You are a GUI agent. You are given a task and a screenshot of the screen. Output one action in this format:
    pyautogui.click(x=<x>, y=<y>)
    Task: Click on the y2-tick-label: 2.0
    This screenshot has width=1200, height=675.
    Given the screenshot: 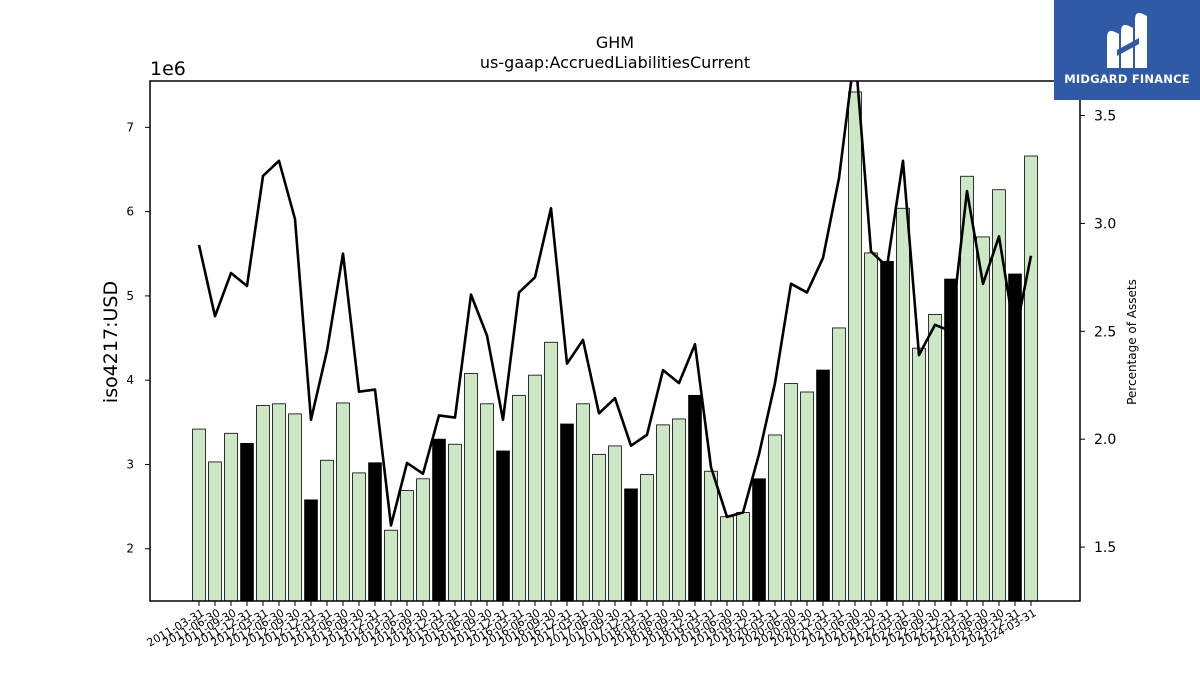 What is the action you would take?
    pyautogui.click(x=1105, y=440)
    